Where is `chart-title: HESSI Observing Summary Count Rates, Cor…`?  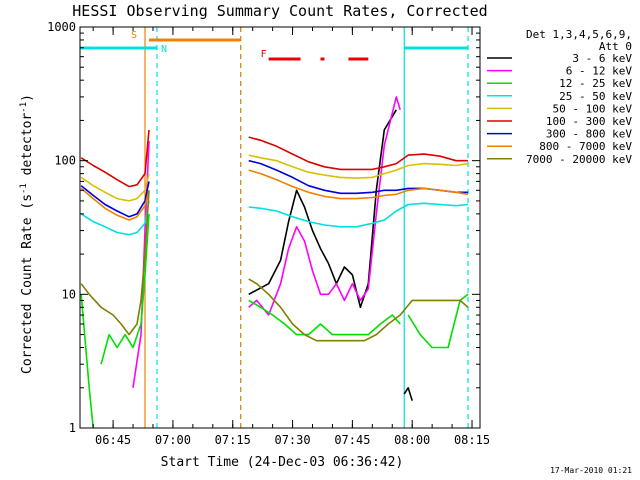 chart-title: HESSI Observing Summary Count Rates, Cor… is located at coordinates (279, 11).